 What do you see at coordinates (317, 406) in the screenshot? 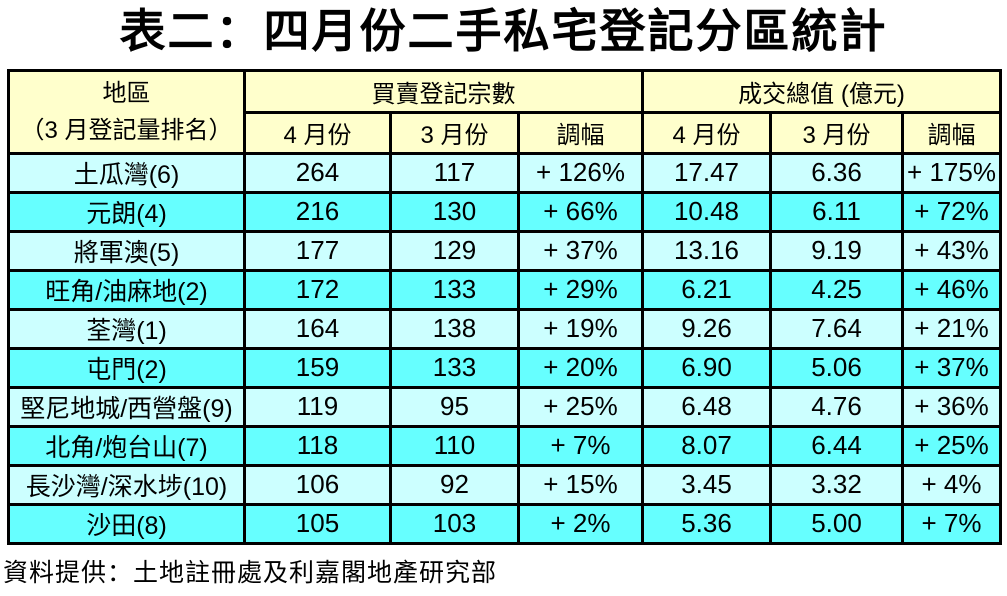
I see `reg-april-cell: 119` at bounding box center [317, 406].